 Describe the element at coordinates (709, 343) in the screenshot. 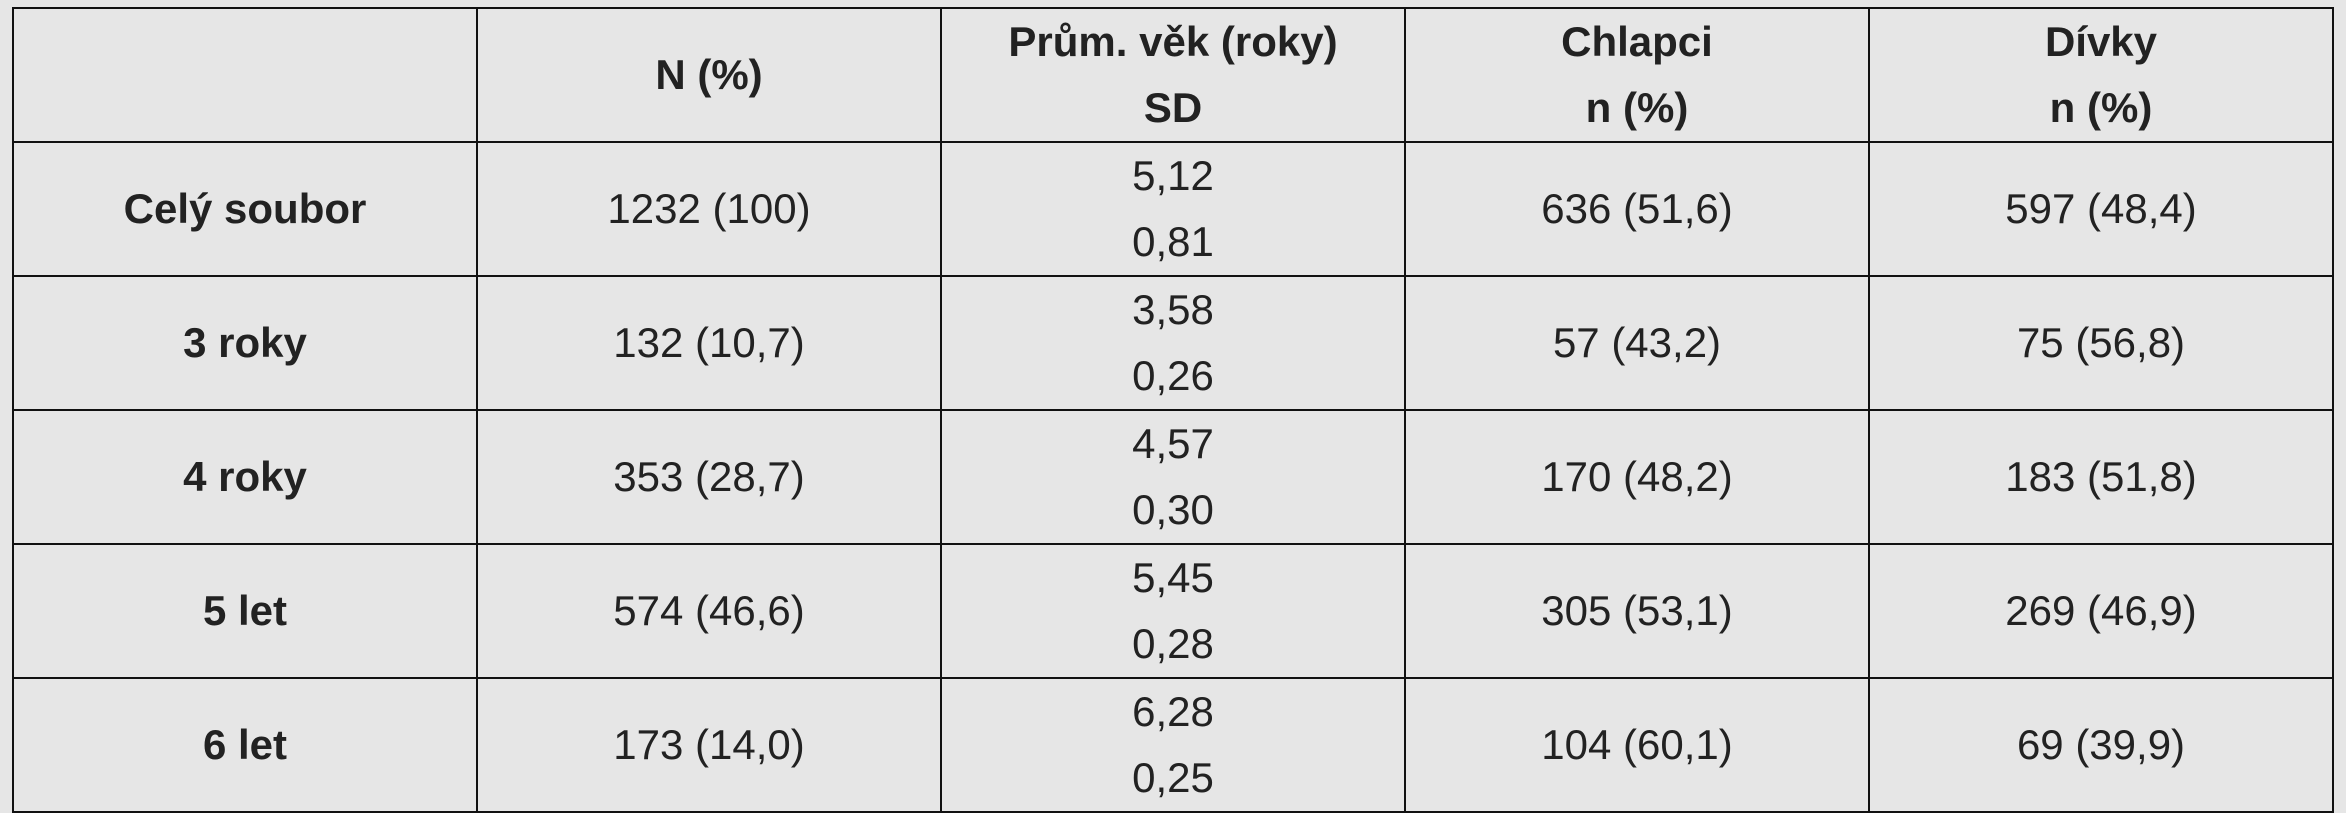

I see `cell: 132 (10,7)` at that location.